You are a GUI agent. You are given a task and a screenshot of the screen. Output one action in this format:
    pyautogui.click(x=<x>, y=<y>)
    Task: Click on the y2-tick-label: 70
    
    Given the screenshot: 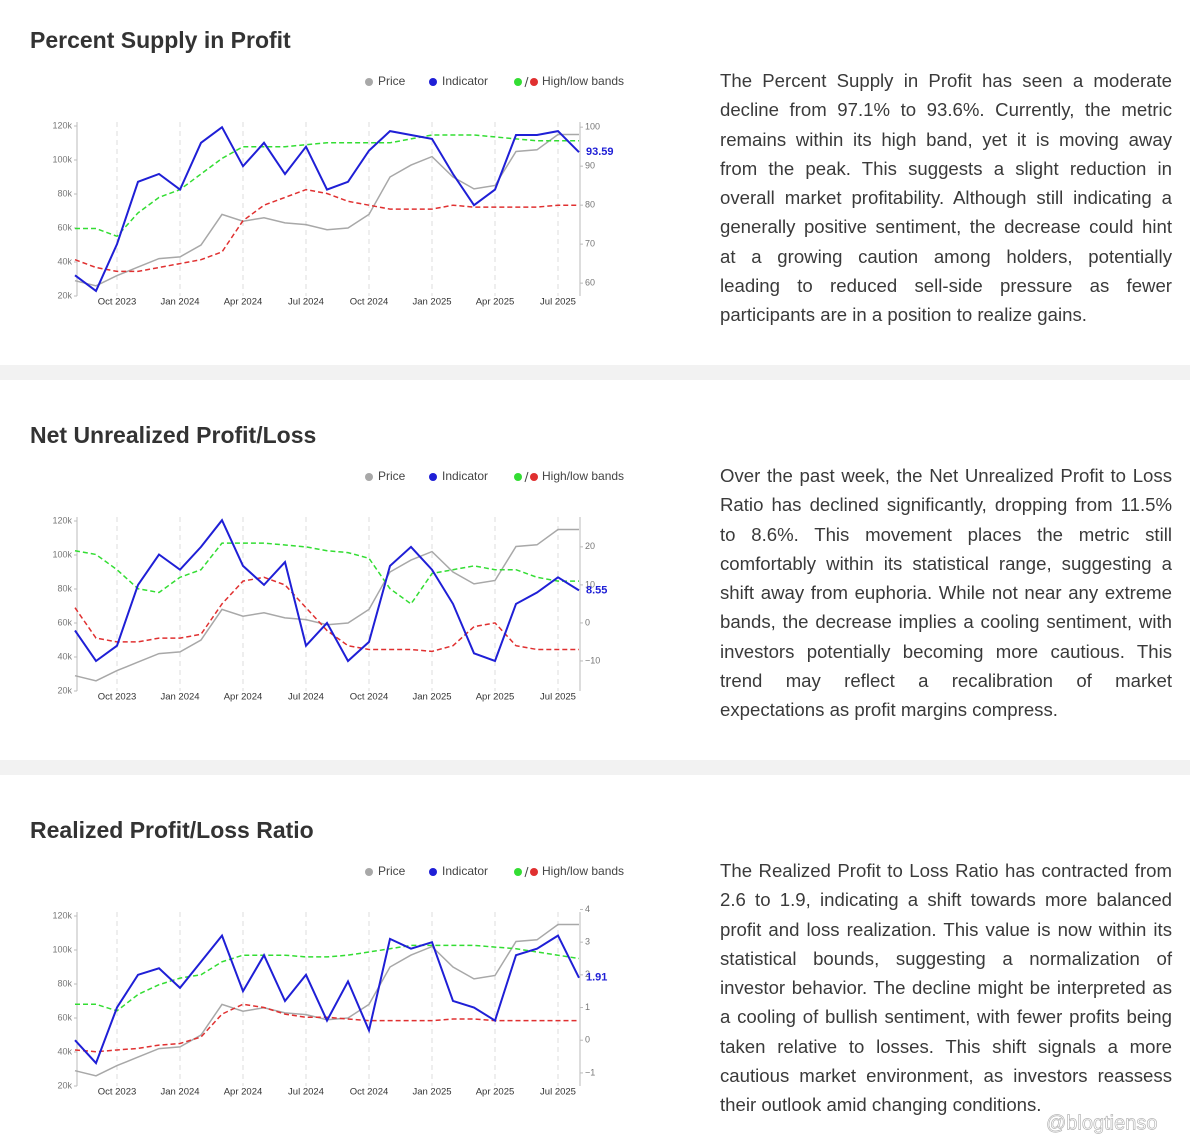 What is the action you would take?
    pyautogui.click(x=590, y=244)
    